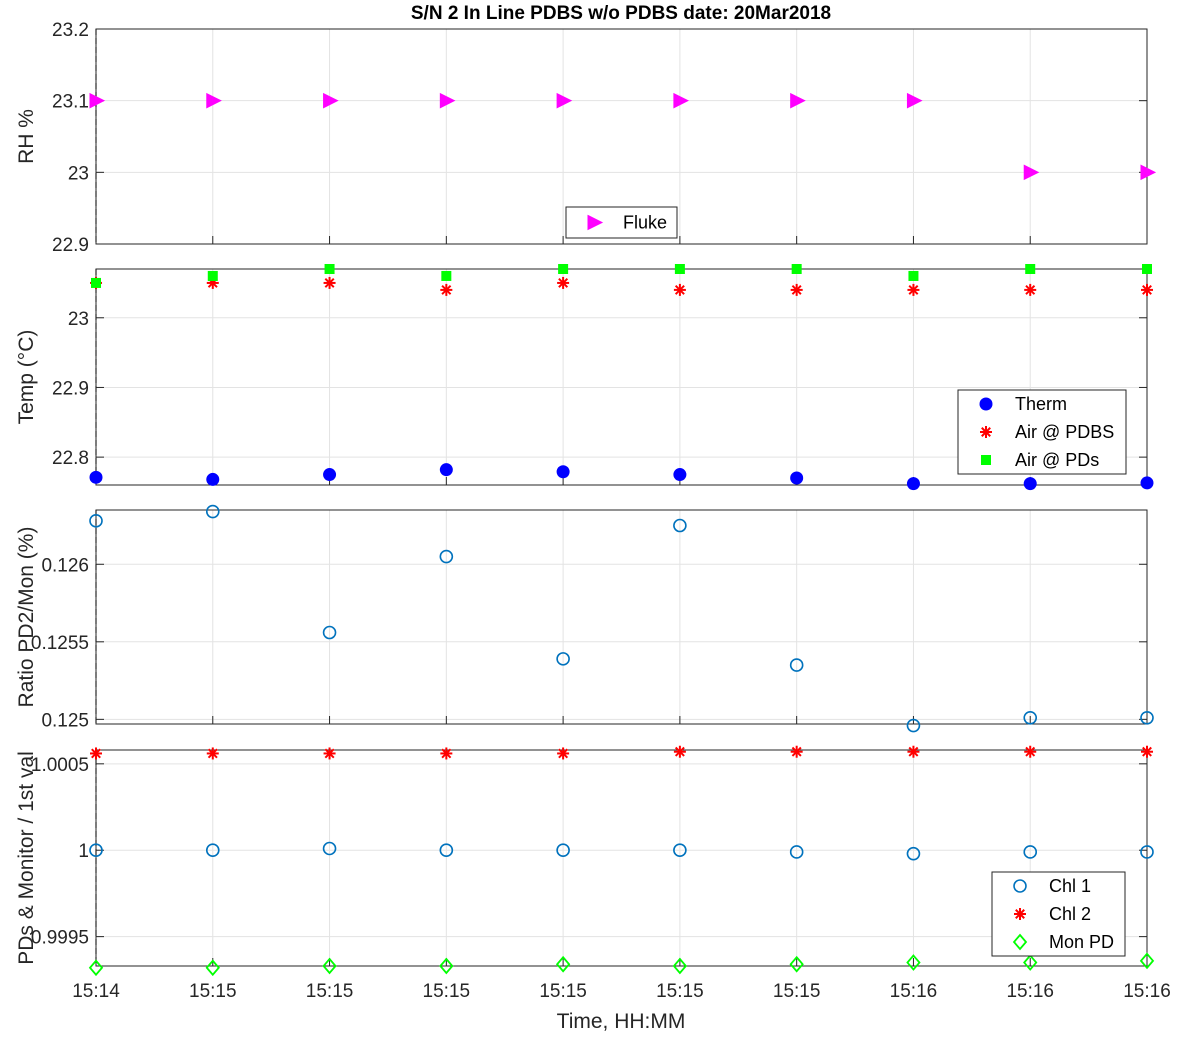 This screenshot has width=1200, height=1050. I want to click on y-tick-label: 22.8, so click(70, 458).